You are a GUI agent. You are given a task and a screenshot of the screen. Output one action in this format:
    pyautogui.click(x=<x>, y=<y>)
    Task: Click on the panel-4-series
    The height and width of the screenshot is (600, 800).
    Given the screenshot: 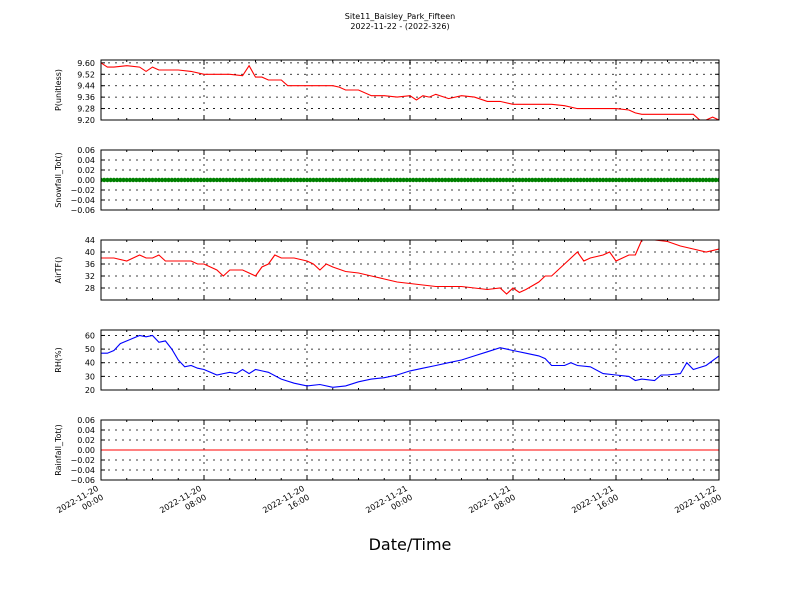 What is the action you would take?
    pyautogui.click(x=410, y=361)
    